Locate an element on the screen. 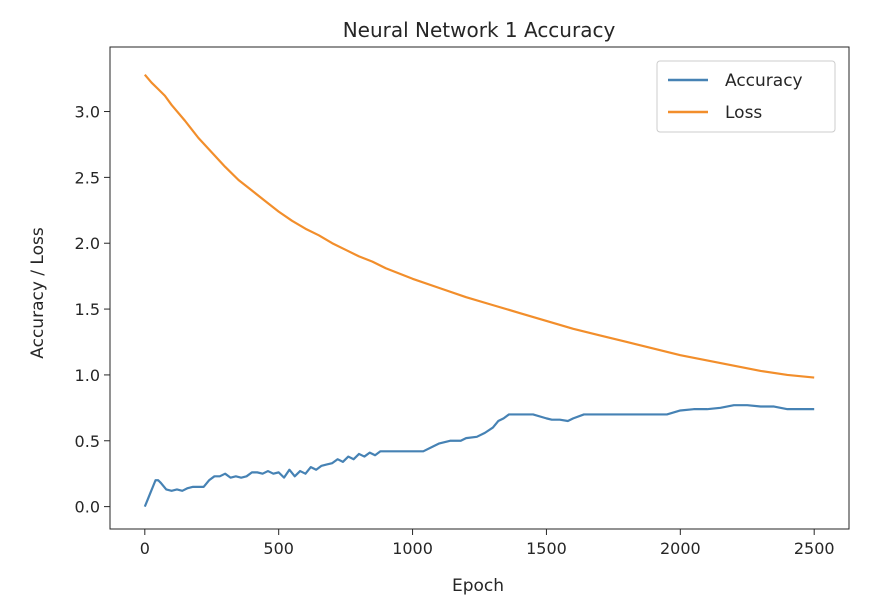 The height and width of the screenshot is (608, 888). series-line-accuracy is located at coordinates (479, 456).